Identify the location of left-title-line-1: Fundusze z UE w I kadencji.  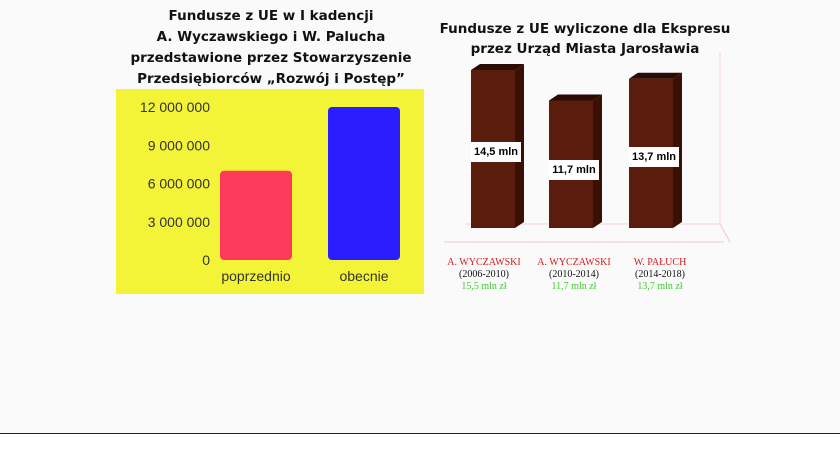
(271, 16).